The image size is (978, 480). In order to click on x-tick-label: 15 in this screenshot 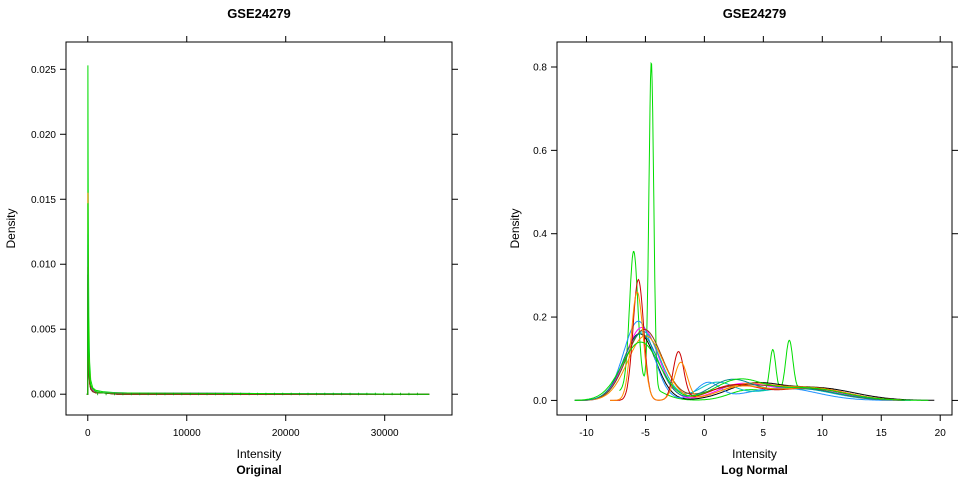, I will do `click(882, 433)`.